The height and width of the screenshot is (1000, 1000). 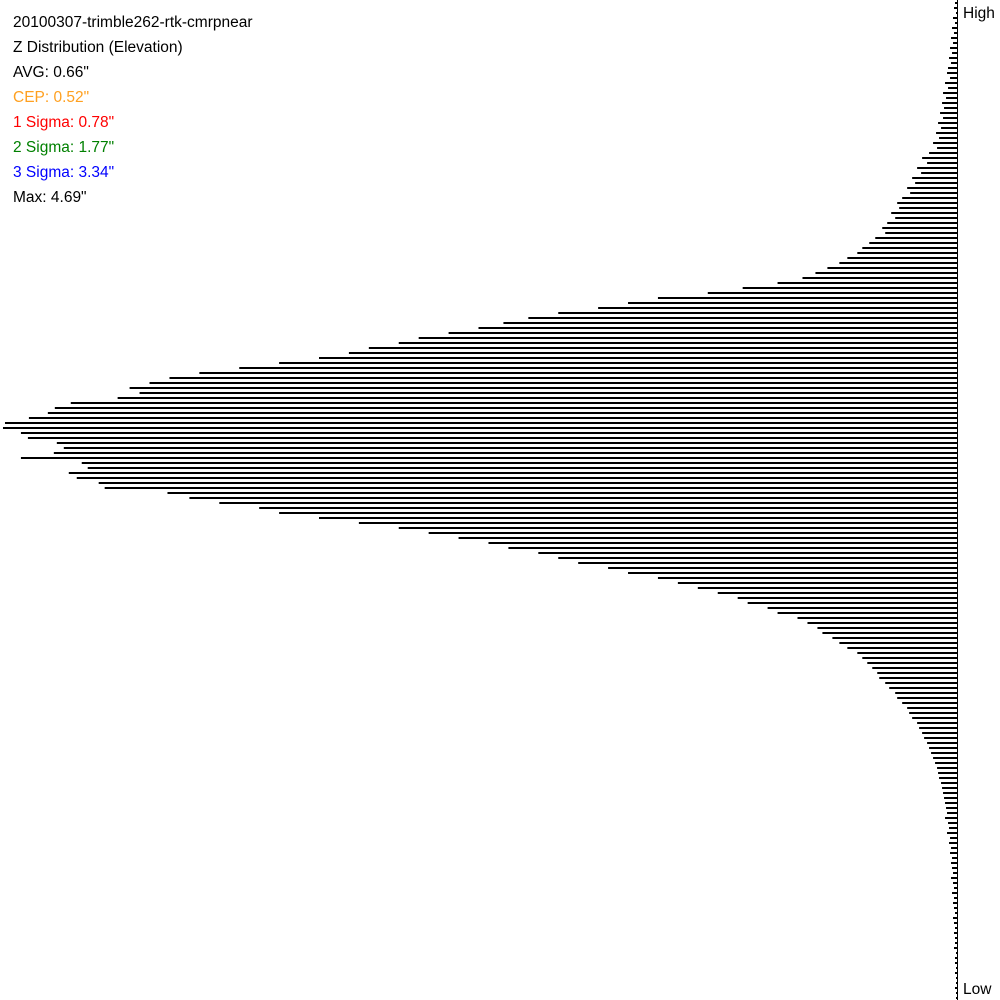 I want to click on chart-title: 20100307-trimble262-rtk-cmrpnear, so click(x=133, y=22).